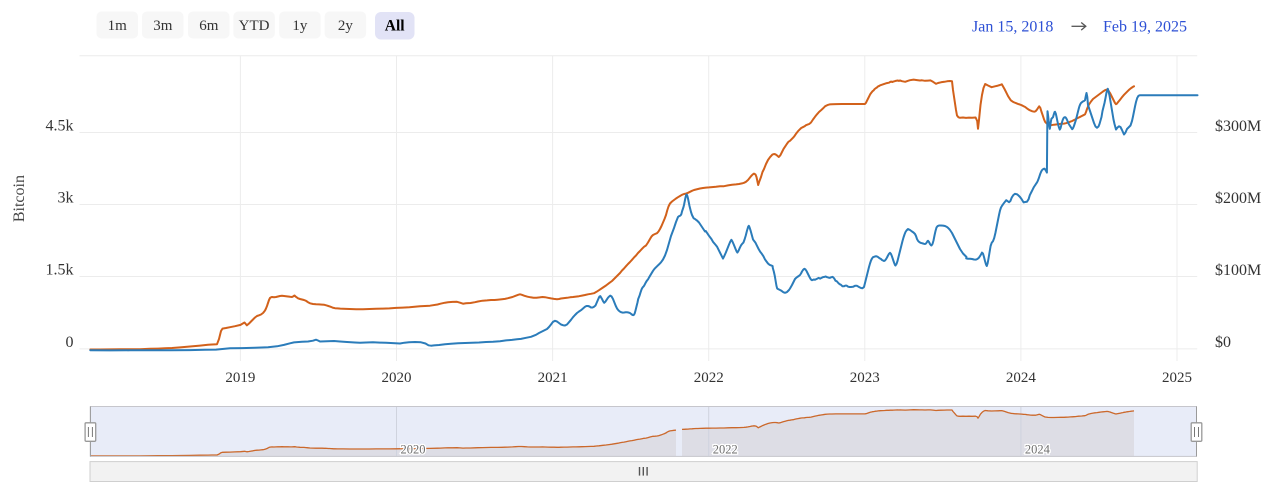 This screenshot has width=1280, height=500. I want to click on svg-text: 4.5k, so click(60, 126).